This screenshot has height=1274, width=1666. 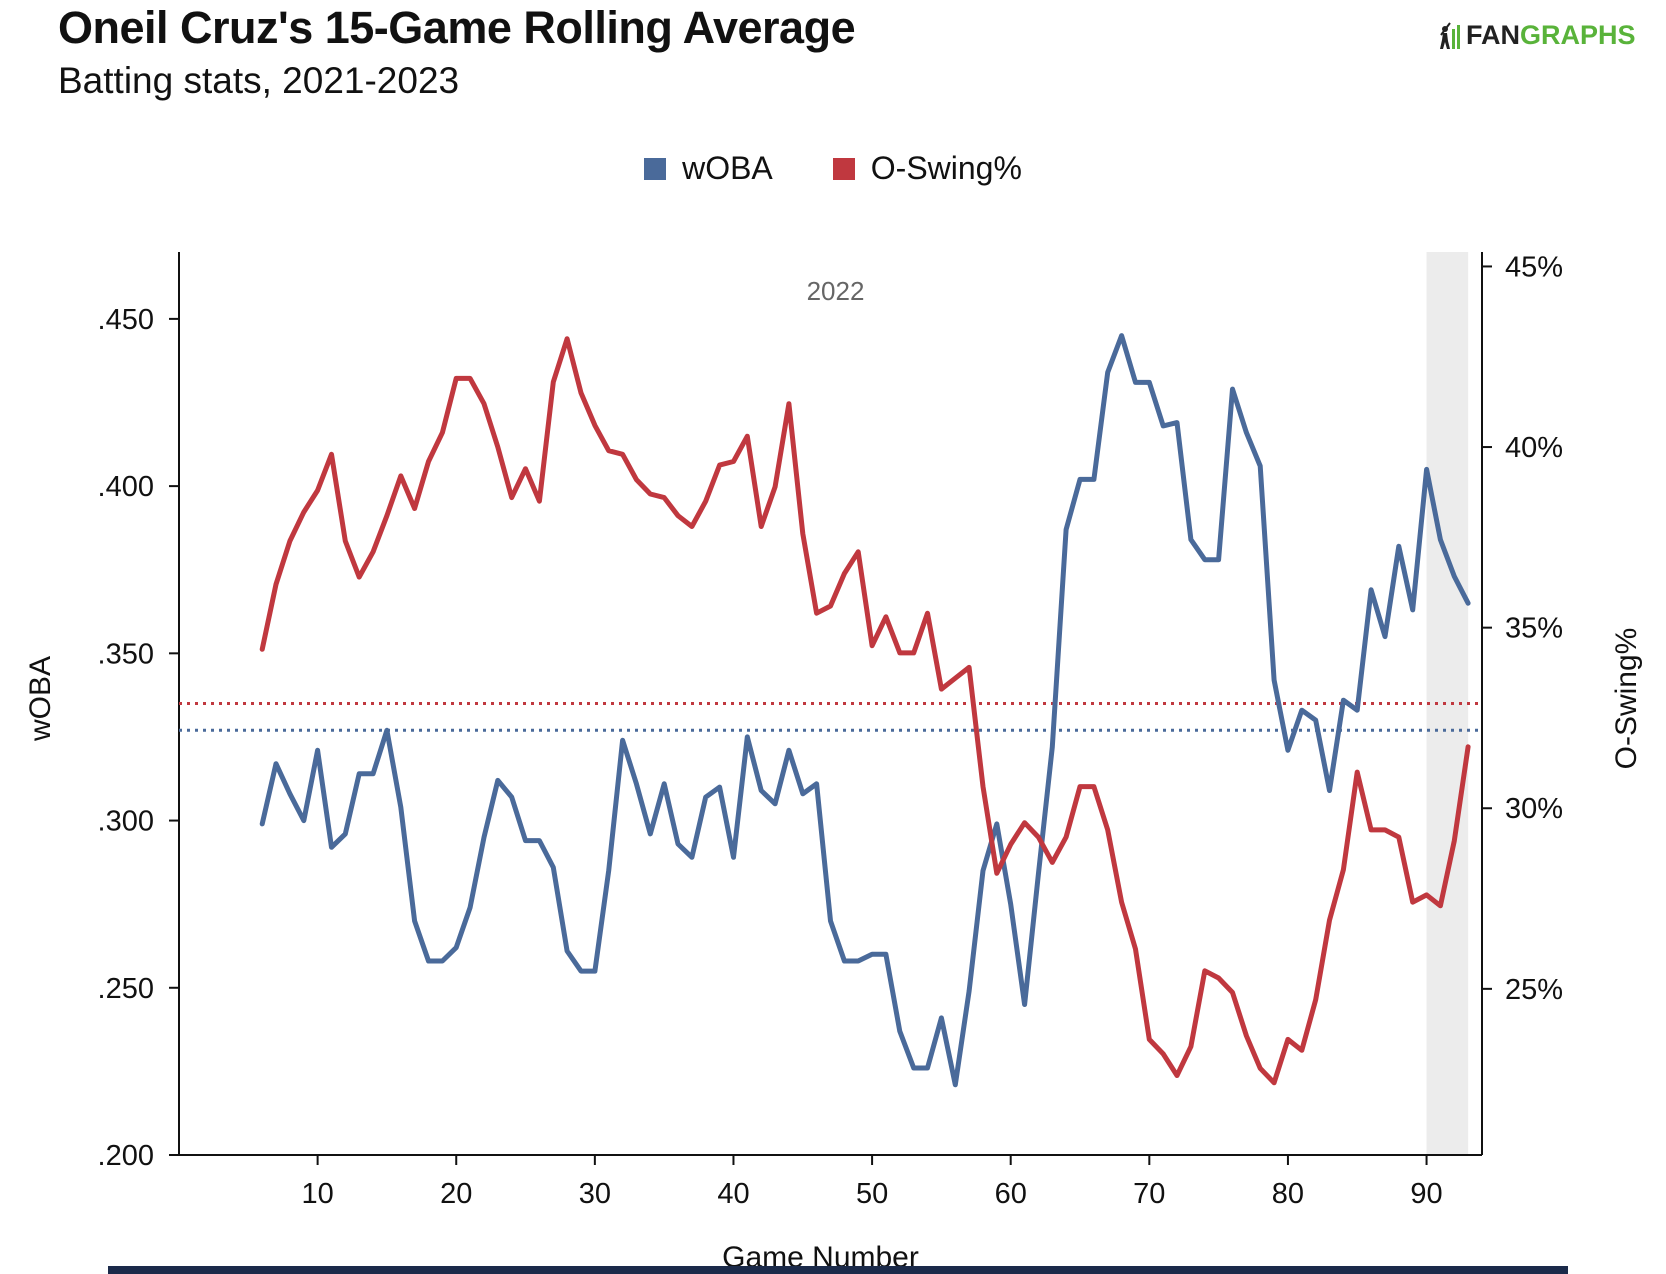 What do you see at coordinates (1534, 448) in the screenshot?
I see `y-right-tick-label: 40%` at bounding box center [1534, 448].